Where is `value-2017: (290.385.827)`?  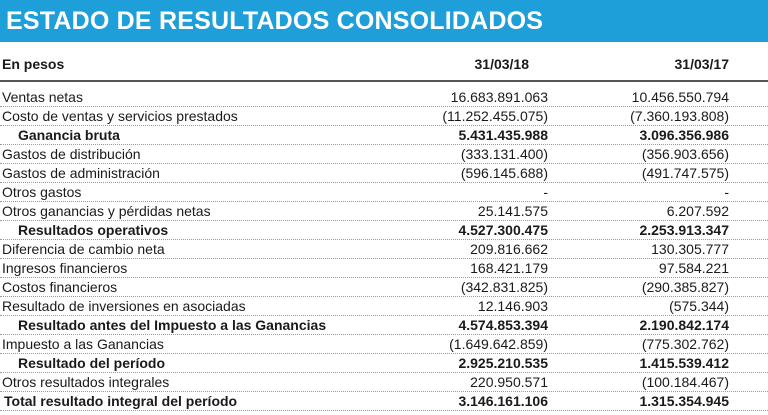 value-2017: (290.385.827) is located at coordinates (685, 287).